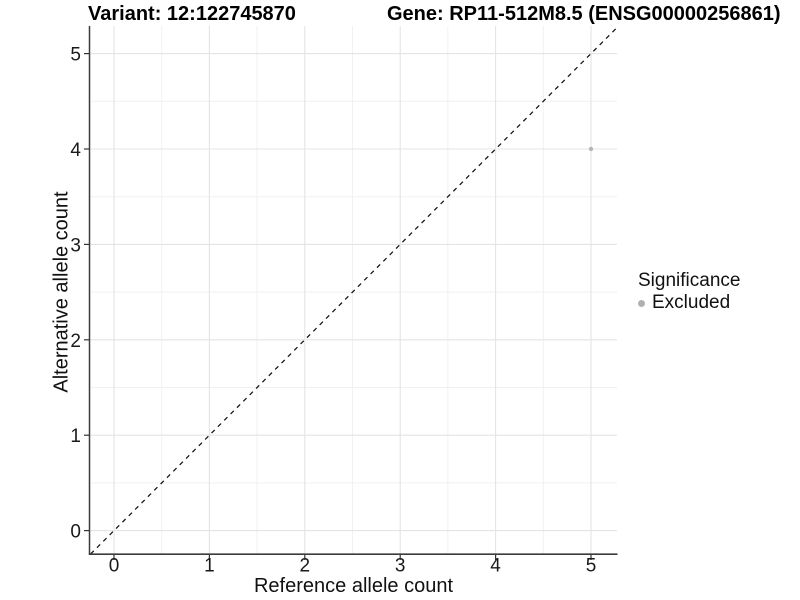 The height and width of the screenshot is (600, 800). Describe the element at coordinates (591, 149) in the screenshot. I see `data-point` at that location.